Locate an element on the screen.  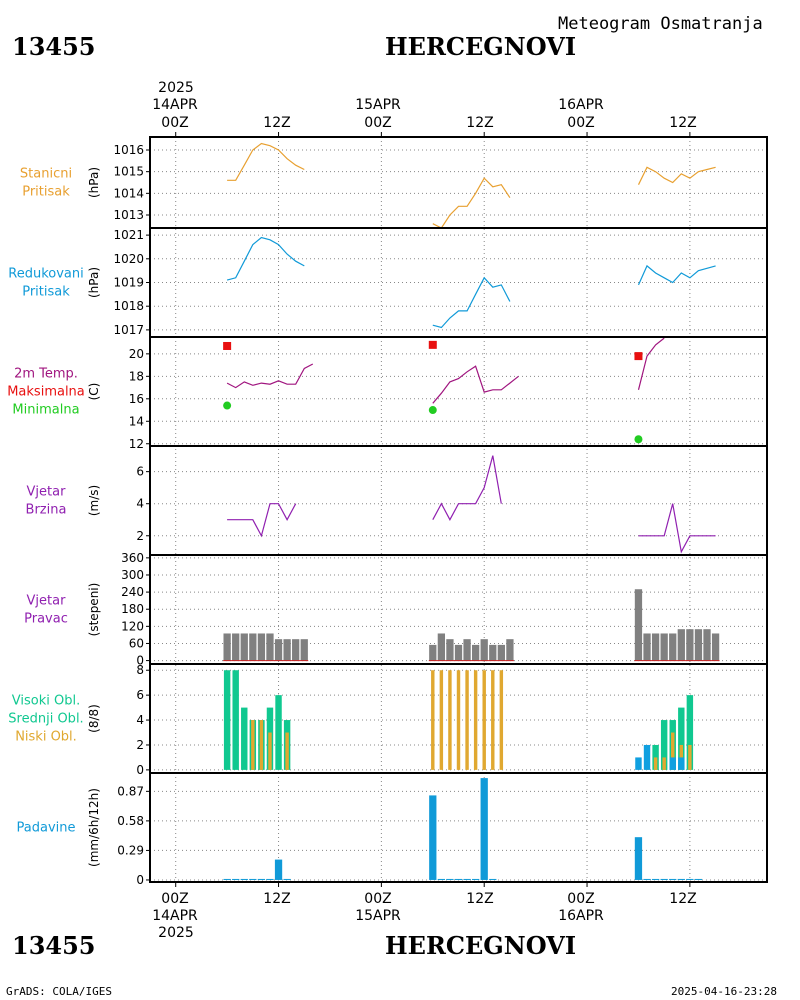
station-id-top: 13455 is located at coordinates (54, 46).